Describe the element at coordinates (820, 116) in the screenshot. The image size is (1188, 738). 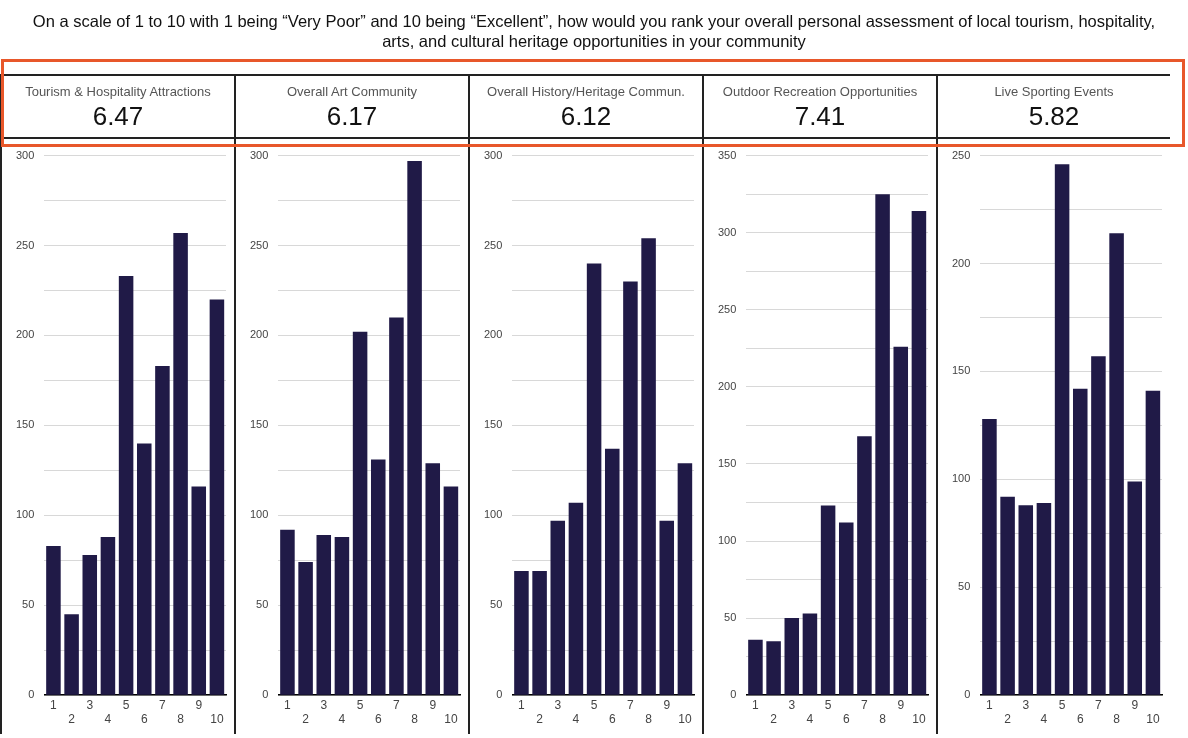
I see `chart-subtitle: 7.41` at that location.